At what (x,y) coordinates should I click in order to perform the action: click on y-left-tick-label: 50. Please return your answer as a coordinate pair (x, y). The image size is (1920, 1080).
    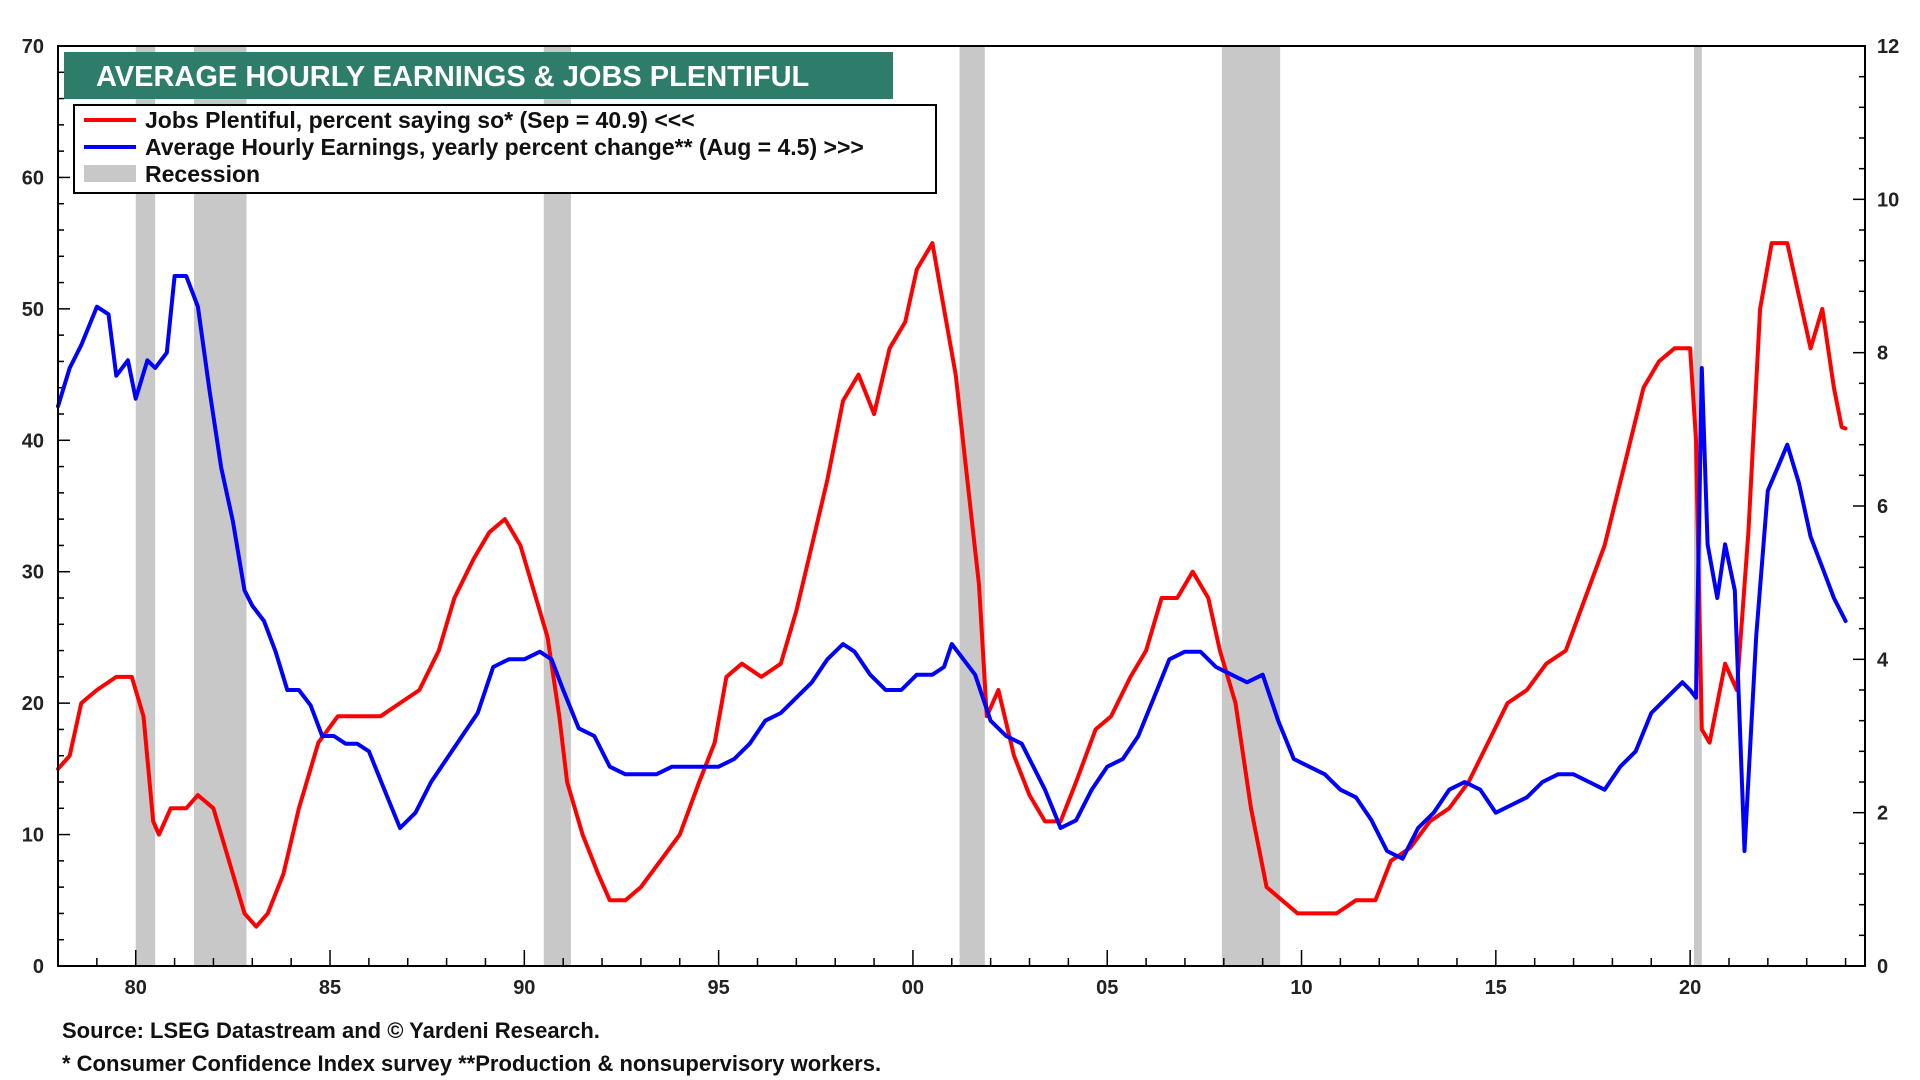
    Looking at the image, I should click on (33, 310).